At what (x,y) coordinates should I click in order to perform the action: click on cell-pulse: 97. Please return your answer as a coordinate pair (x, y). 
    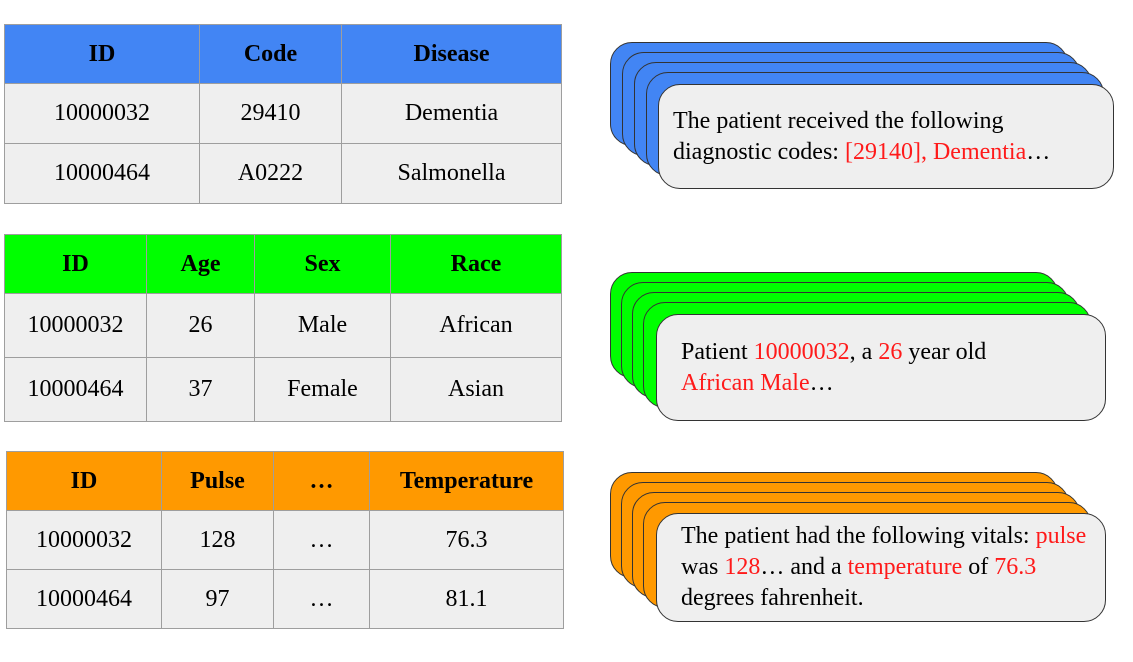
    Looking at the image, I should click on (217, 599).